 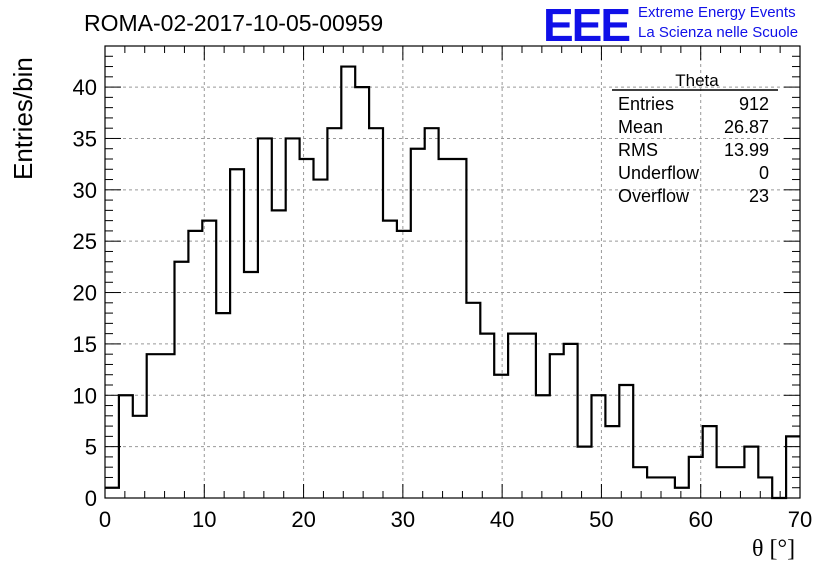 I want to click on y-axis-label: Entries/bin, so click(x=23, y=118).